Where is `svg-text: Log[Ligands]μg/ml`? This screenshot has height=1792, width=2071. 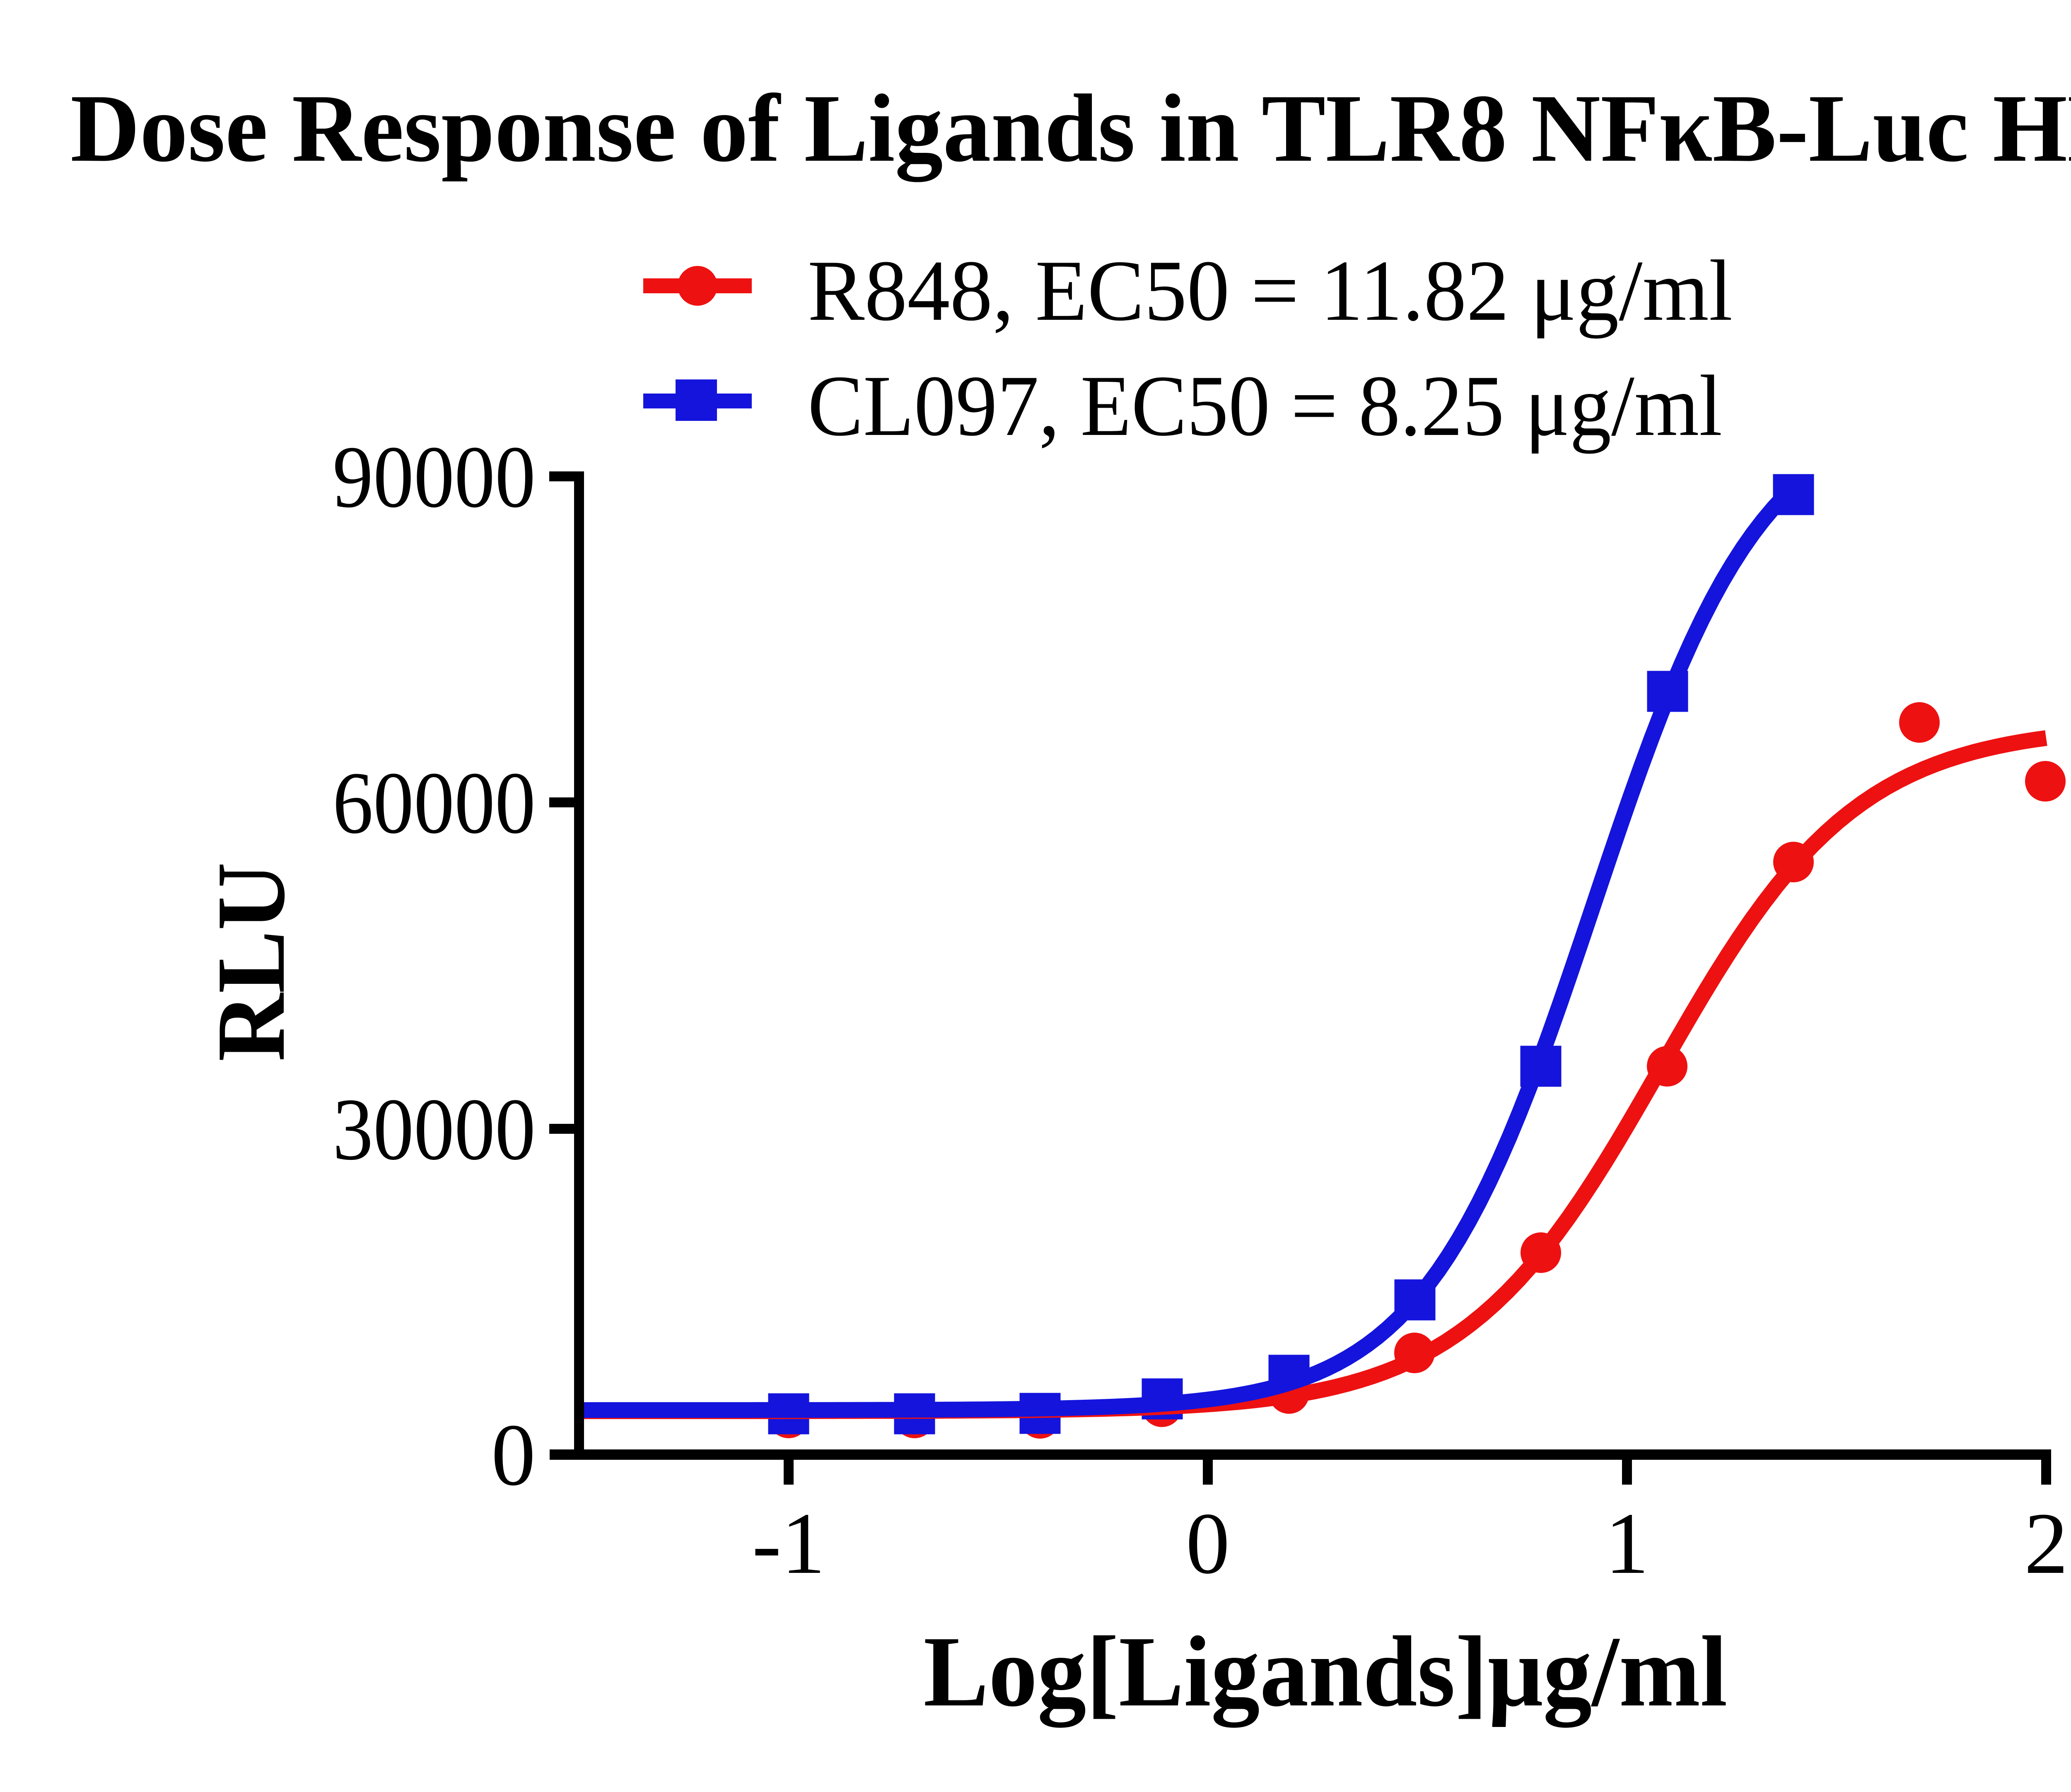
svg-text: Log[Ligands]μg/ml is located at coordinates (1326, 1672).